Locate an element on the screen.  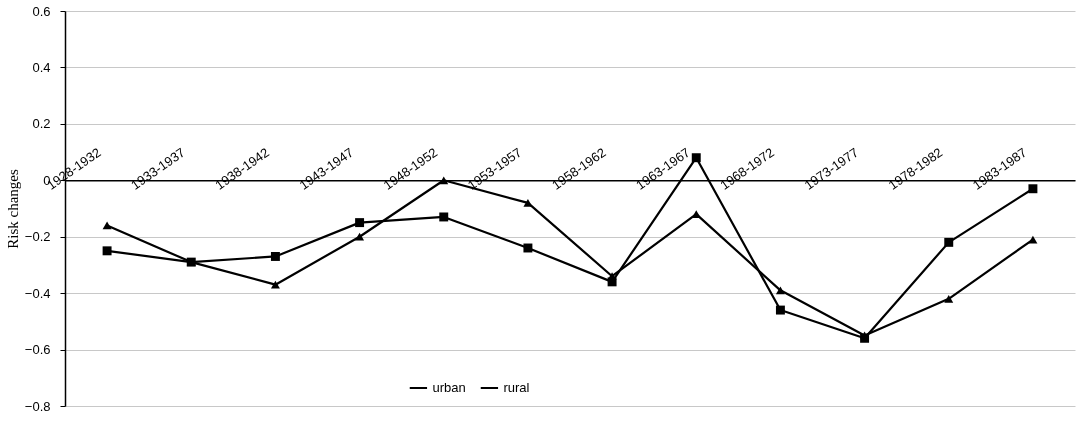
y-axis-title: Risk changes is located at coordinates (12, 209).